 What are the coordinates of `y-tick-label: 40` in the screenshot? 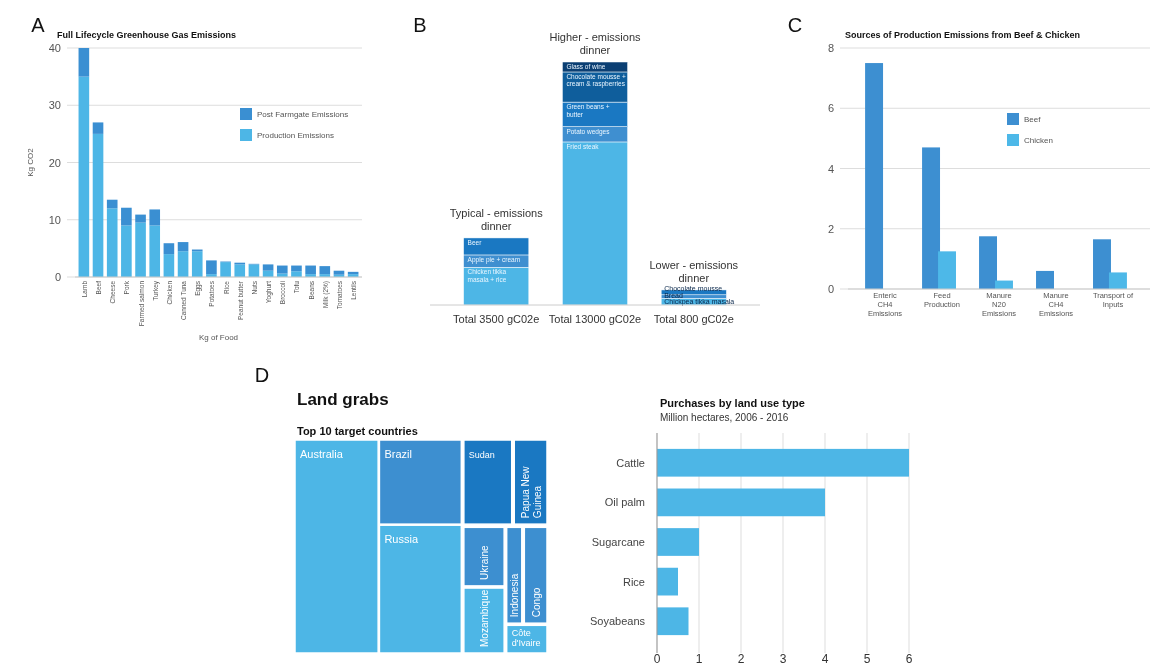 It's located at (54, 48).